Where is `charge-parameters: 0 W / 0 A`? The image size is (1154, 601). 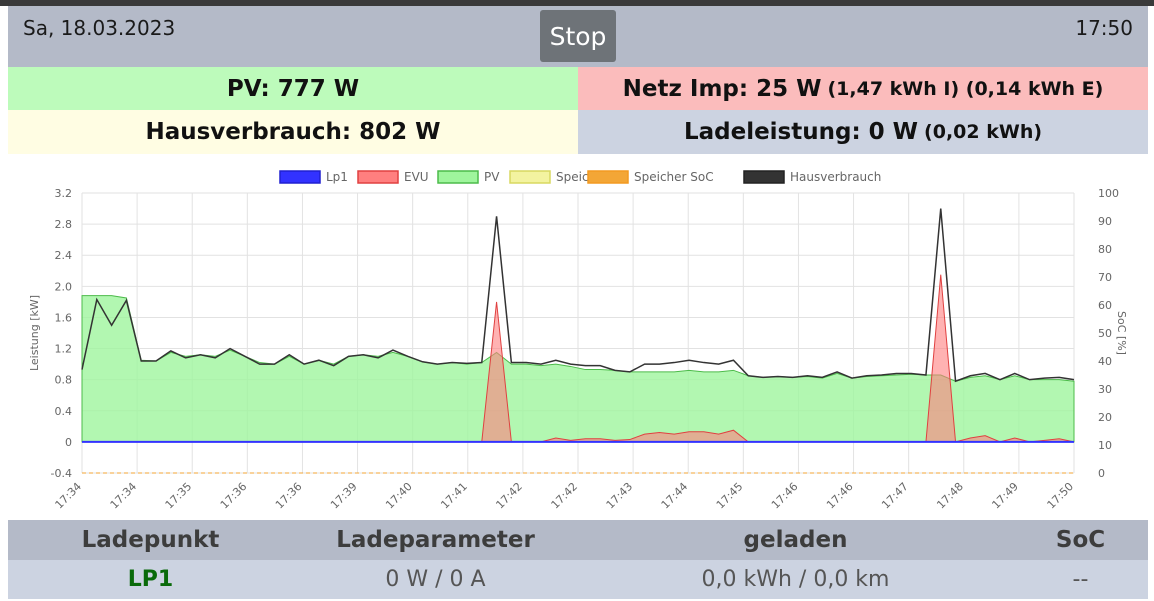
charge-parameters: 0 W / 0 A is located at coordinates (435, 579).